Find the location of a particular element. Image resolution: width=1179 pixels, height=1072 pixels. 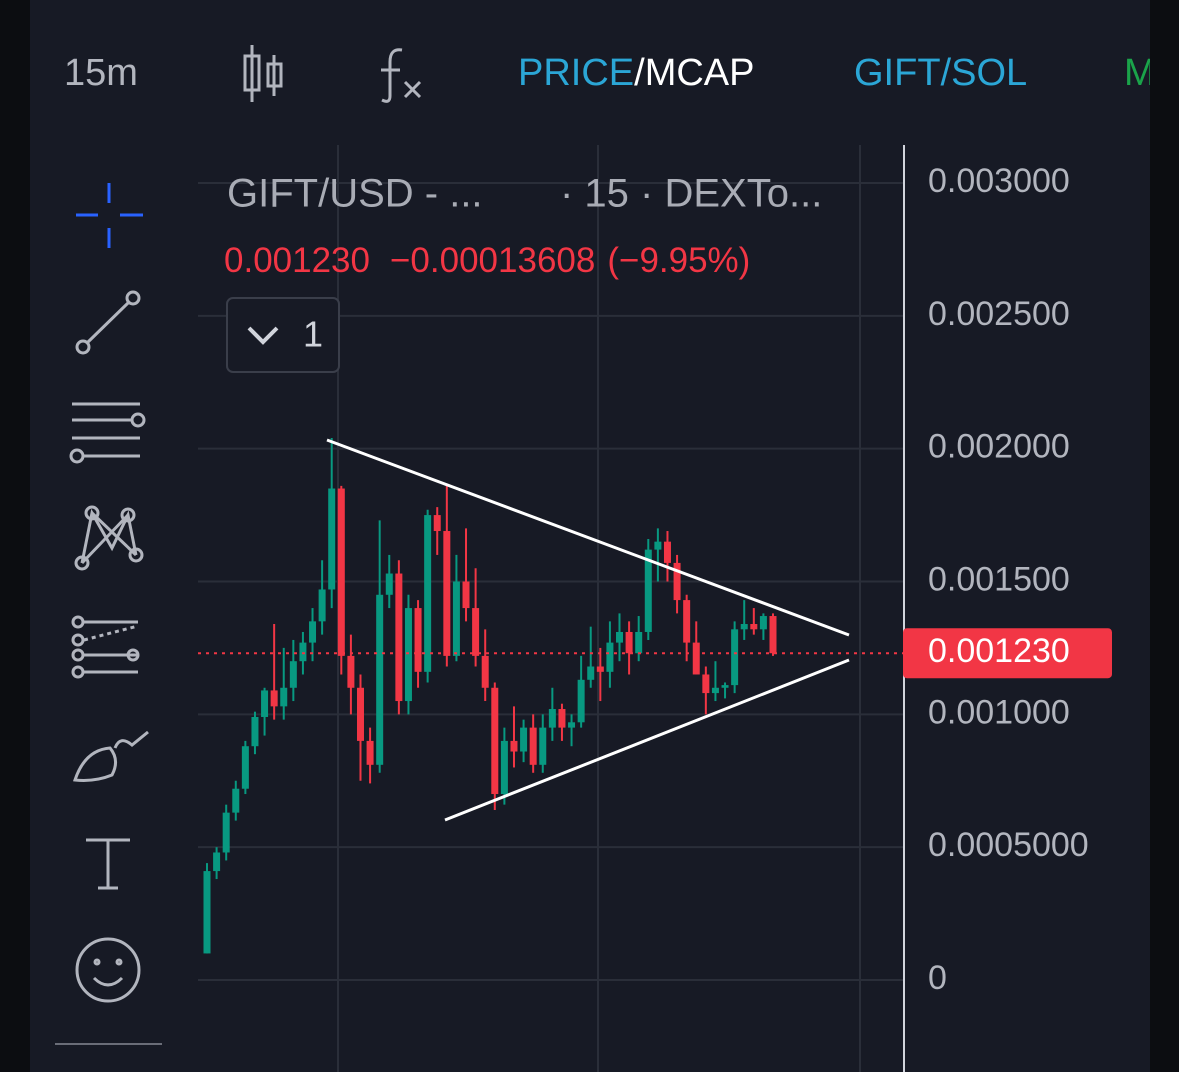

emoji-tool is located at coordinates (108, 970).